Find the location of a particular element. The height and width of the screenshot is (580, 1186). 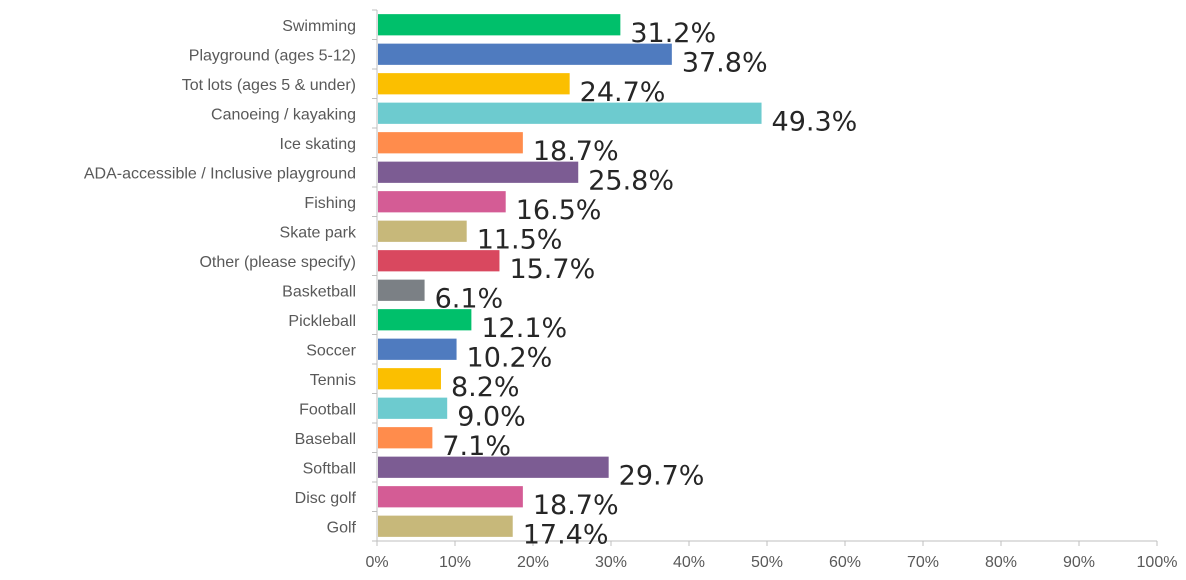

data-label: 8.2% is located at coordinates (485, 387).